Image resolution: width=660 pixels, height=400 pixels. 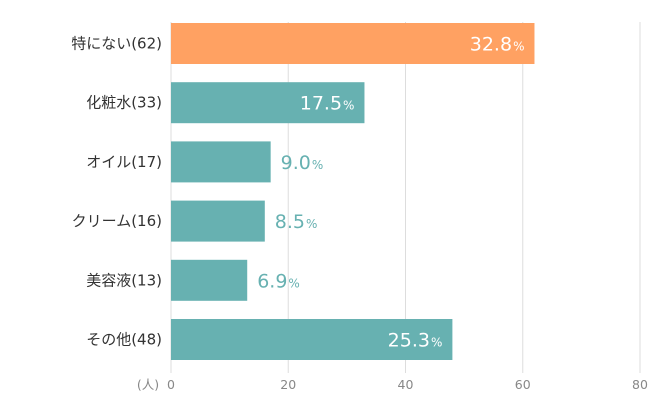 What do you see at coordinates (296, 222) in the screenshot?
I see `percent-label: 8.5%` at bounding box center [296, 222].